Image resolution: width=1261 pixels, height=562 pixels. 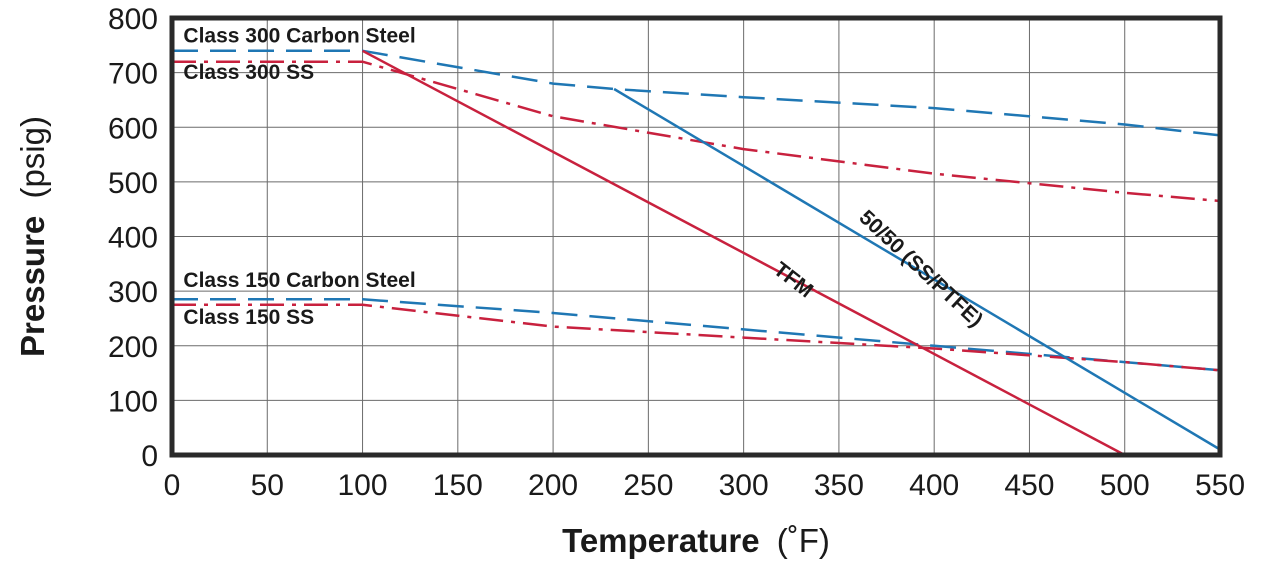 I want to click on x-tick-label: 0, so click(x=172, y=485).